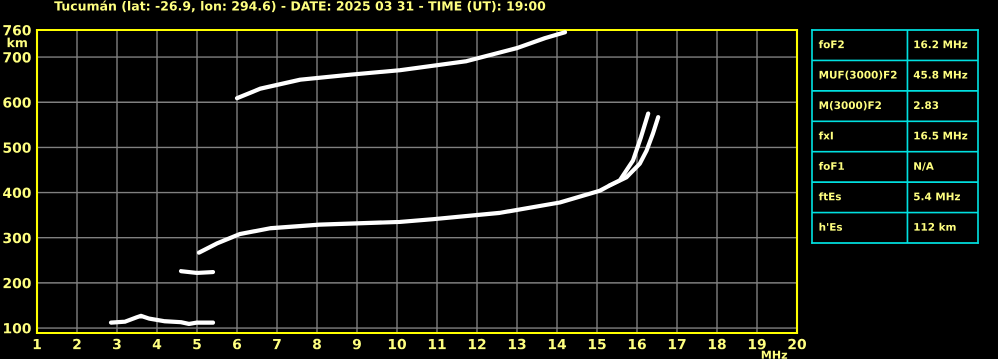 Image resolution: width=998 pixels, height=359 pixels. I want to click on y-tick-label: 700, so click(17, 57).